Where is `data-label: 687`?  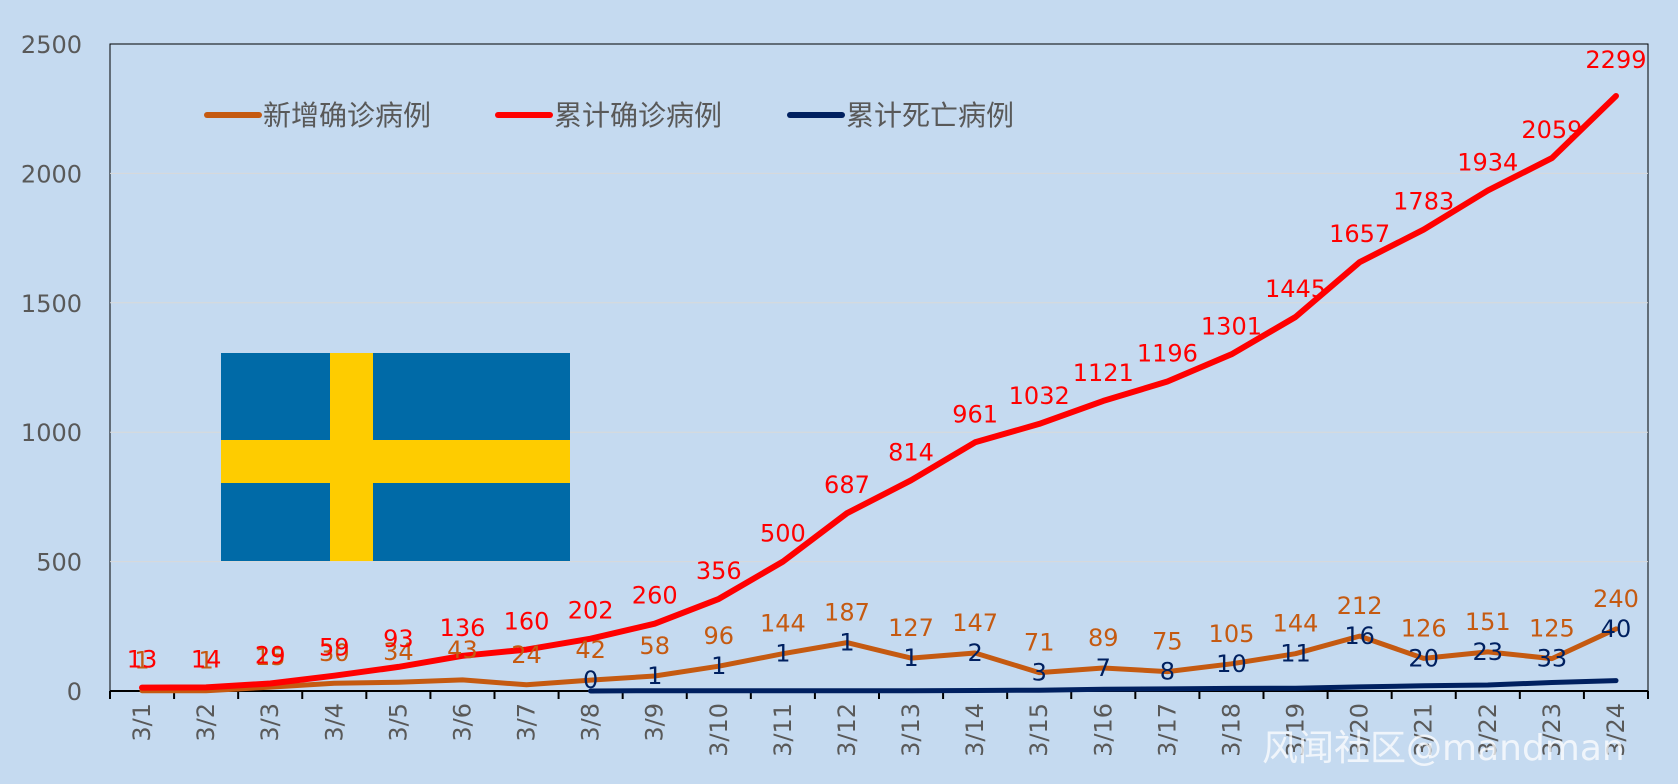
data-label: 687 is located at coordinates (847, 485).